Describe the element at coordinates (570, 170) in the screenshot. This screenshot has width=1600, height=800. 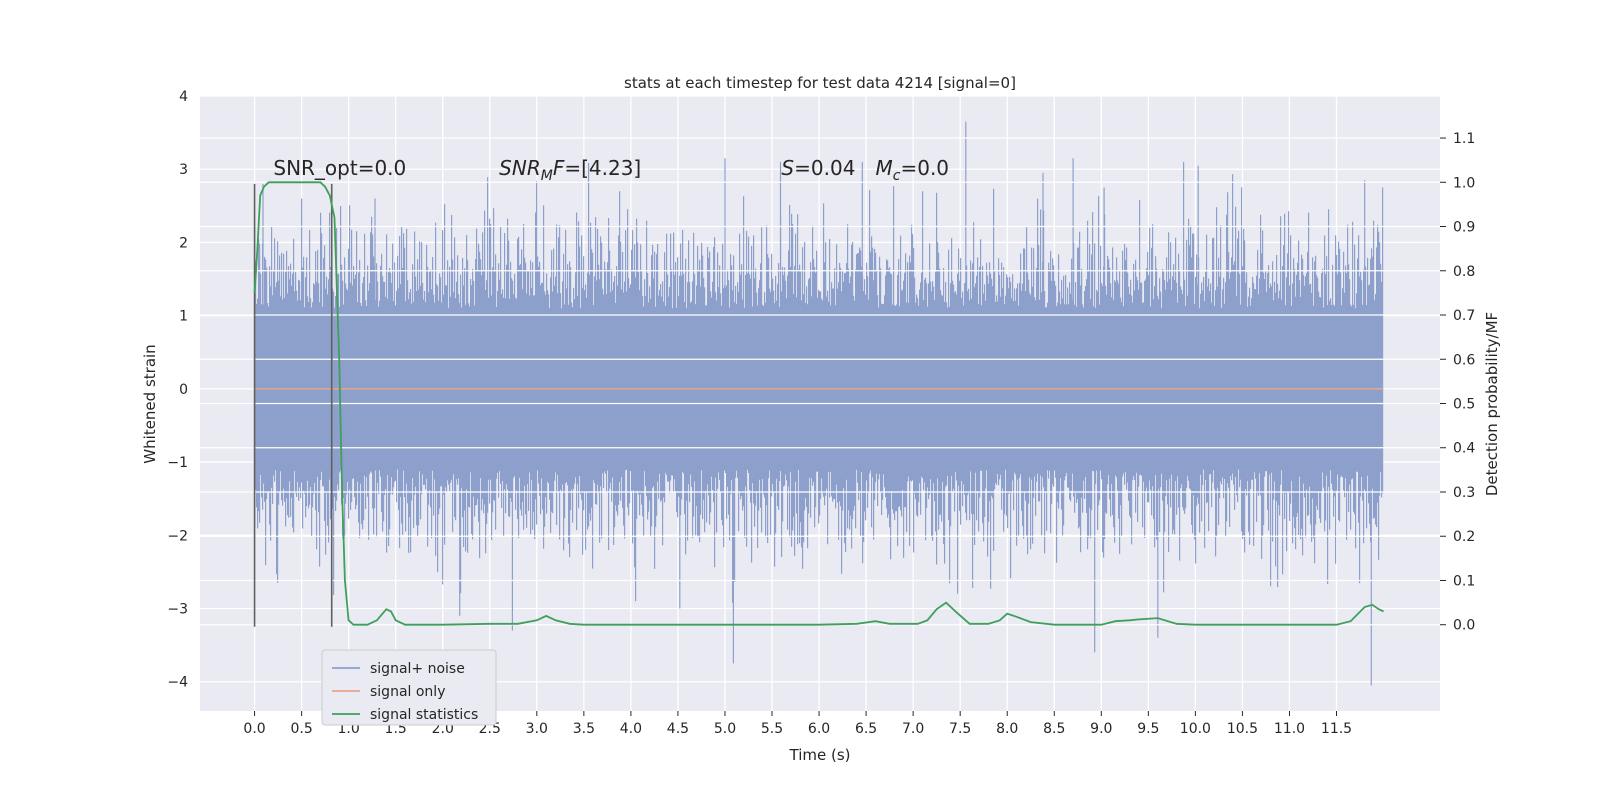
I see `annotation-snr_mf: SNRMF=[4.23]` at that location.